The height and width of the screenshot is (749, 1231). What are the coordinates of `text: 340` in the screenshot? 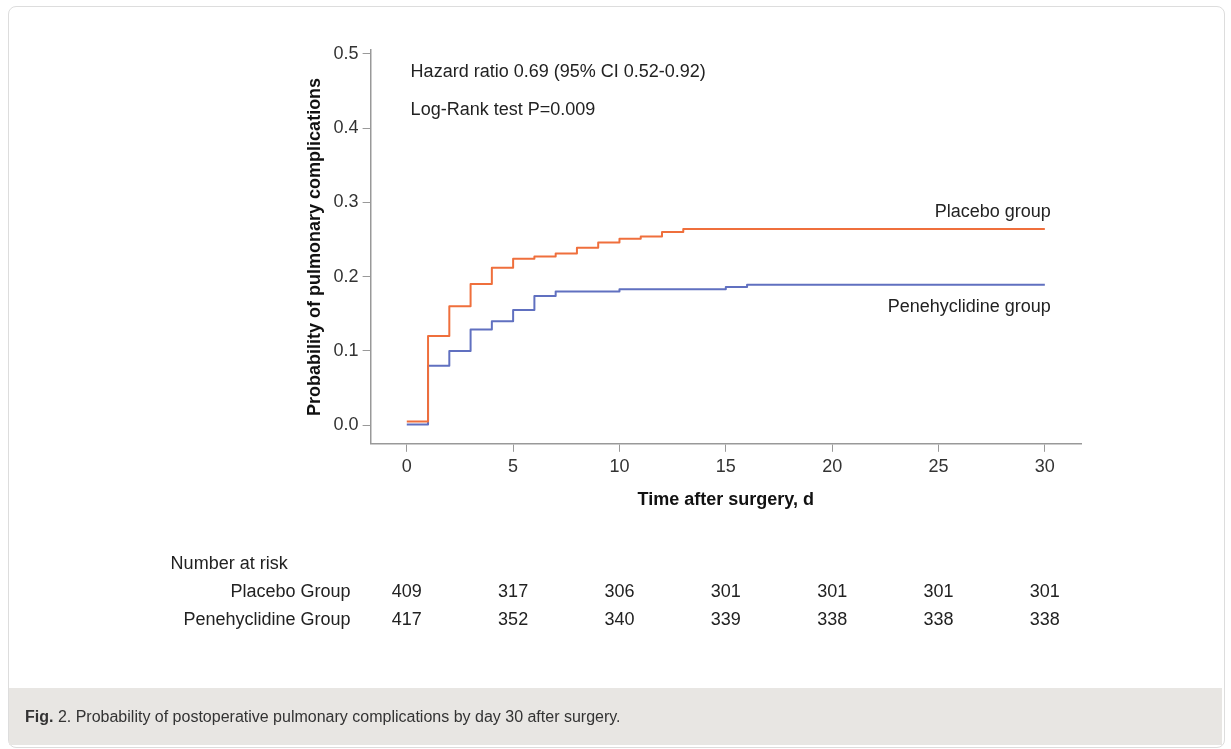 It's located at (619, 618).